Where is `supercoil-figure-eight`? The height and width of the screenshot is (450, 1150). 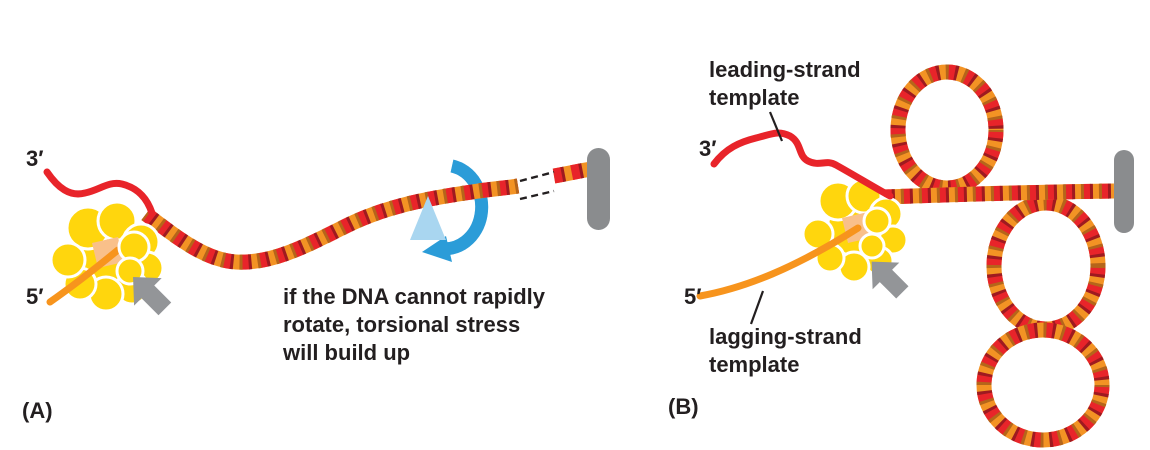
supercoil-figure-eight is located at coordinates (1043, 321).